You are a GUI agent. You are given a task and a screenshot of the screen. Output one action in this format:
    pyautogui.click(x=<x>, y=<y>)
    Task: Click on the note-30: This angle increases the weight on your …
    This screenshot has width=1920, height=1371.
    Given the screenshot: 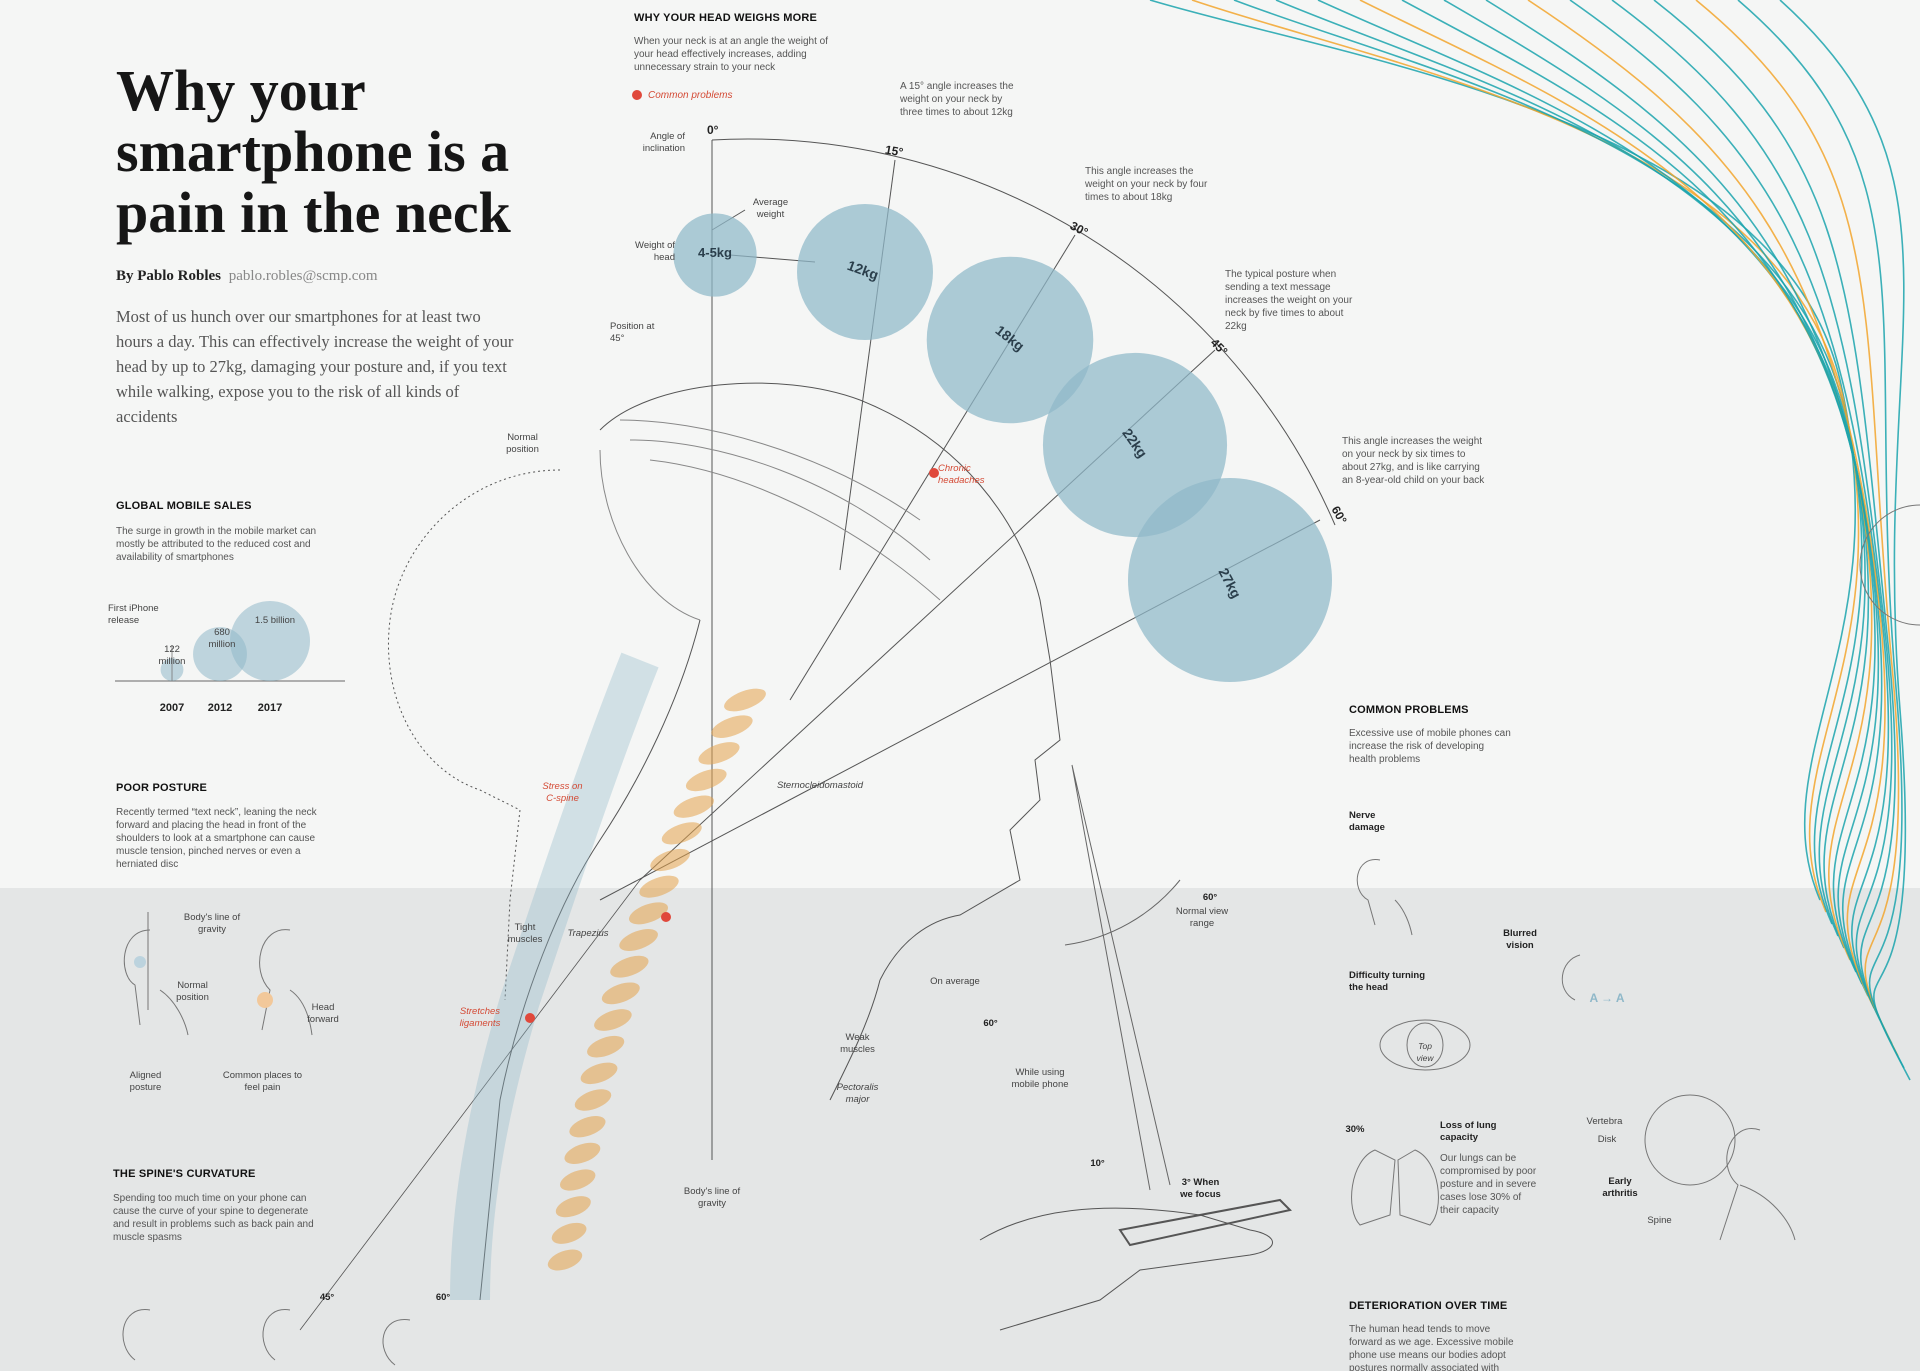 What is the action you would take?
    pyautogui.click(x=1146, y=184)
    